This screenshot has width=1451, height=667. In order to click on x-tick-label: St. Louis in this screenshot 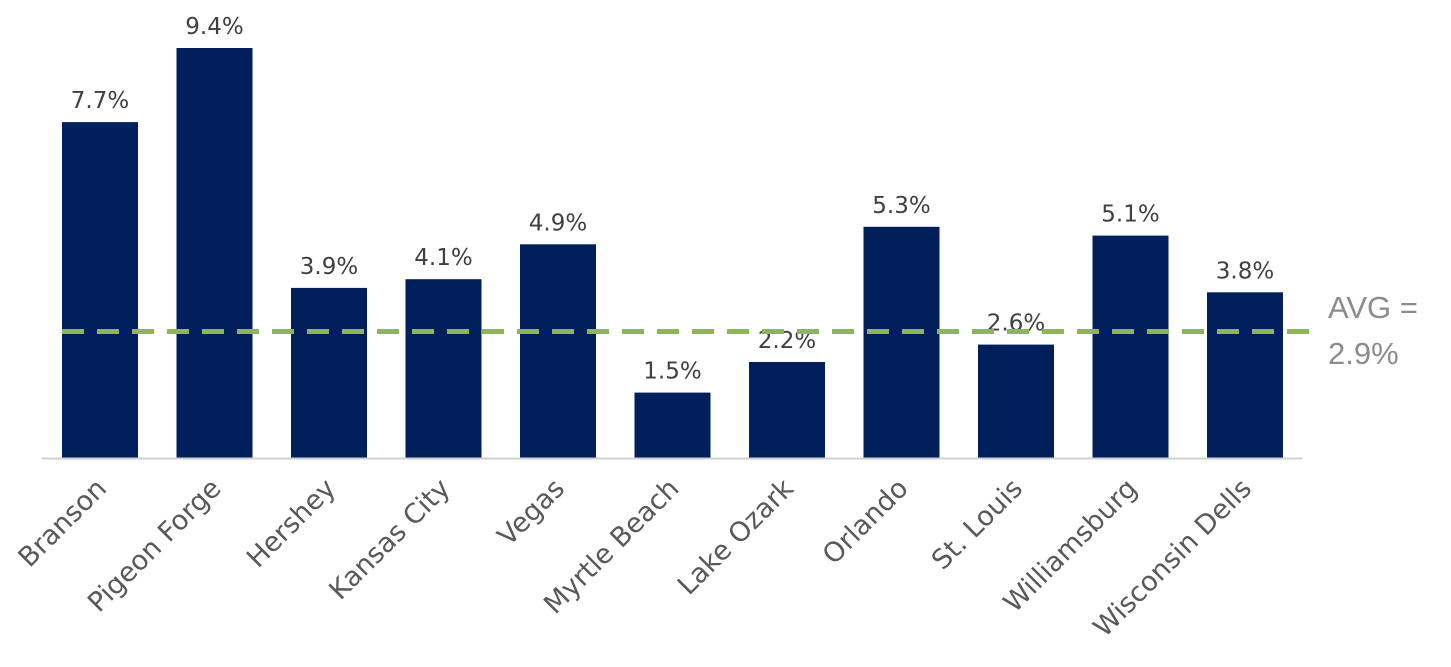, I will do `click(977, 524)`.